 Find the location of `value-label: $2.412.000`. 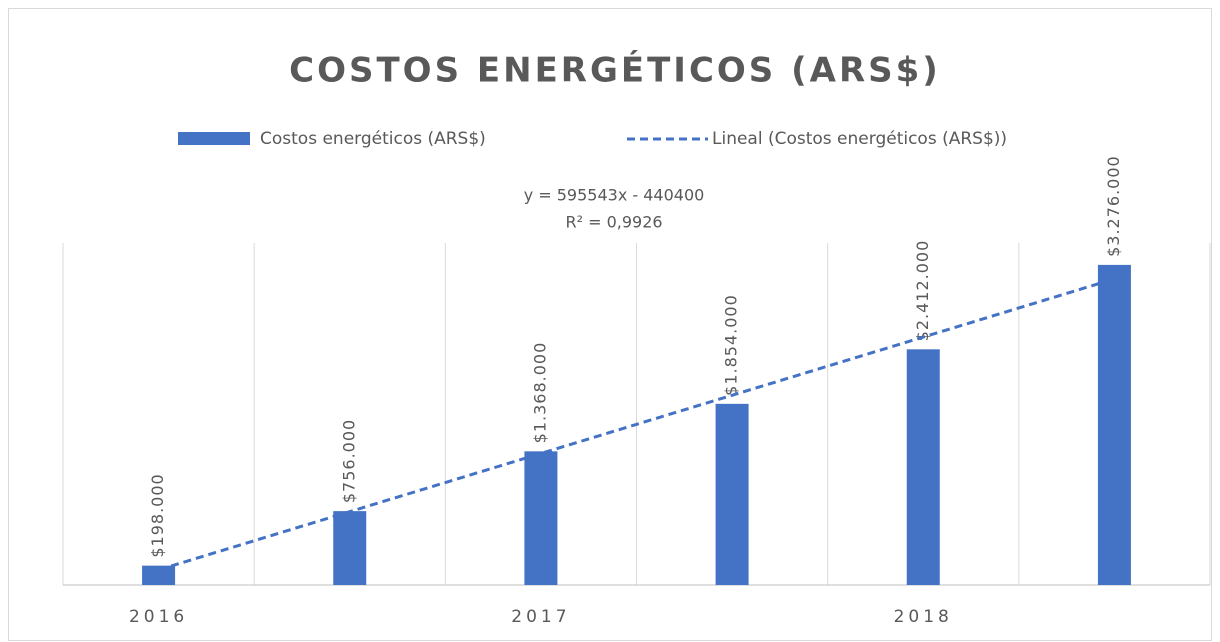

value-label: $2.412.000 is located at coordinates (922, 291).